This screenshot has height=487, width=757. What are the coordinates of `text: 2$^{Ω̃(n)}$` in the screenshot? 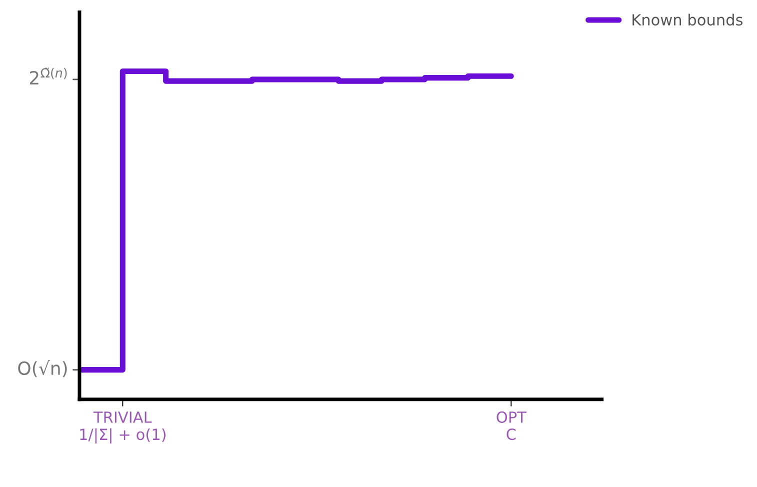 It's located at (48, 76).